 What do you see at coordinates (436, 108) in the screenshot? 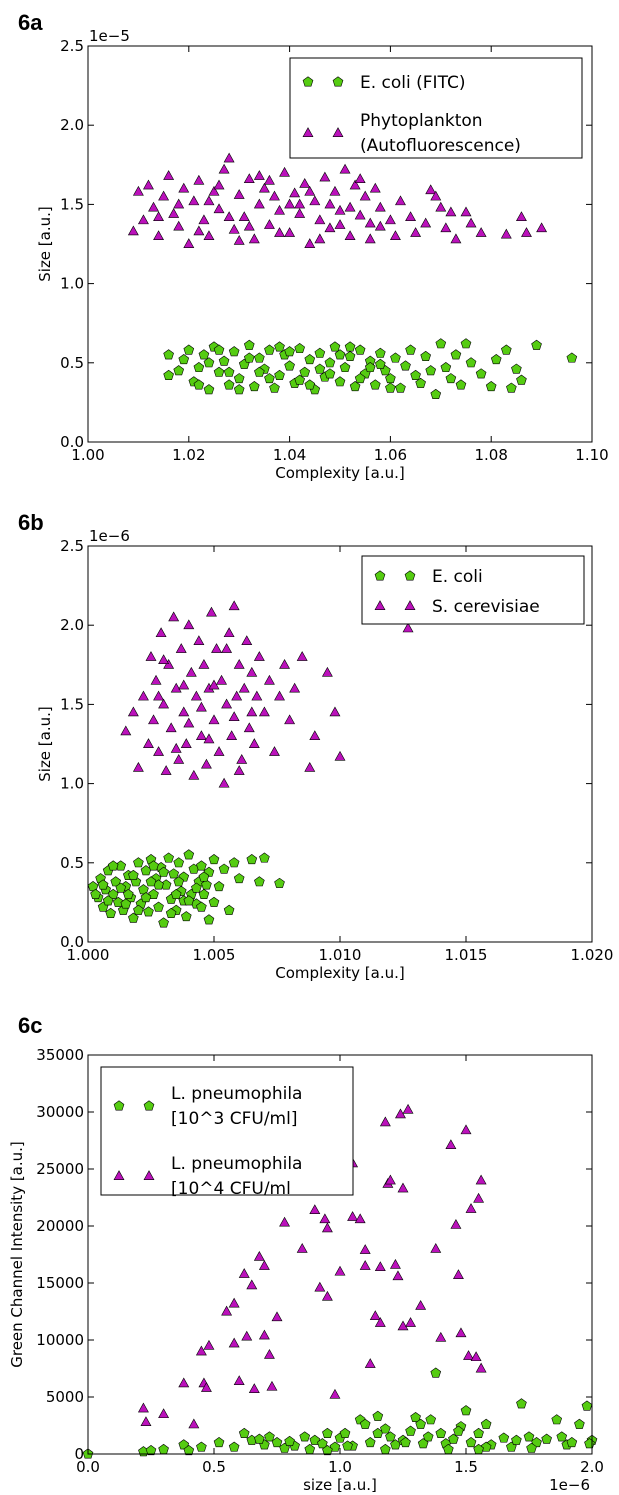
I see `6a-legend-box` at bounding box center [436, 108].